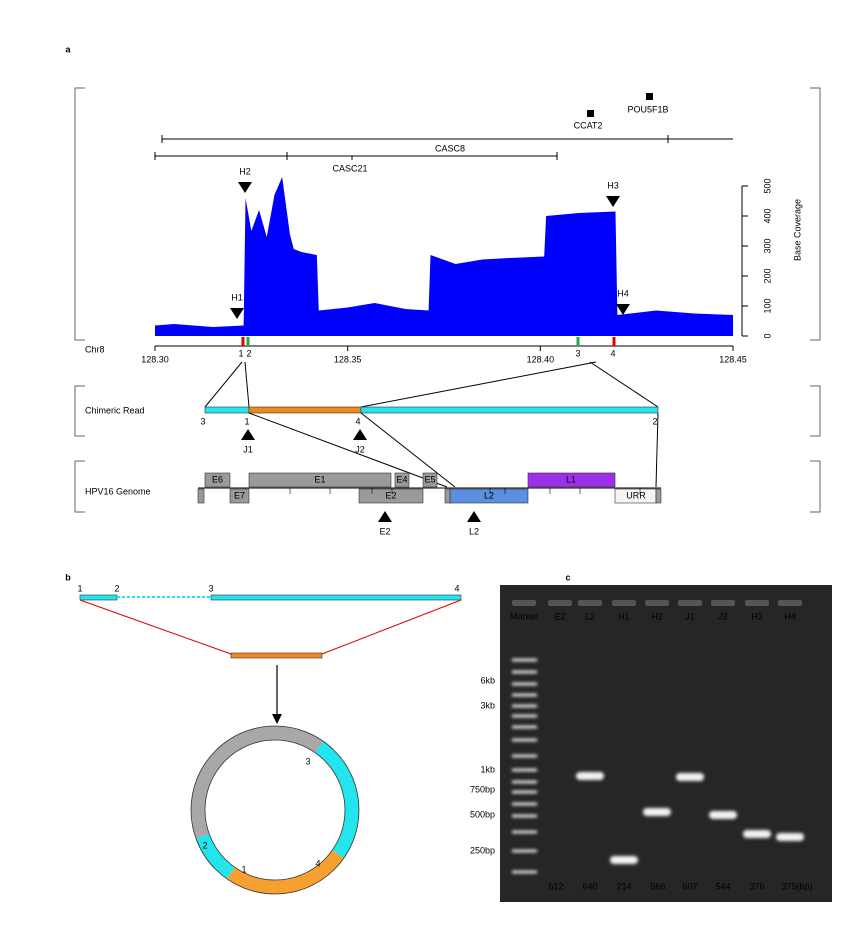 Image resolution: width=852 pixels, height=929 pixels. Describe the element at coordinates (487, 705) in the screenshot. I see `marker-label: 3kb` at that location.